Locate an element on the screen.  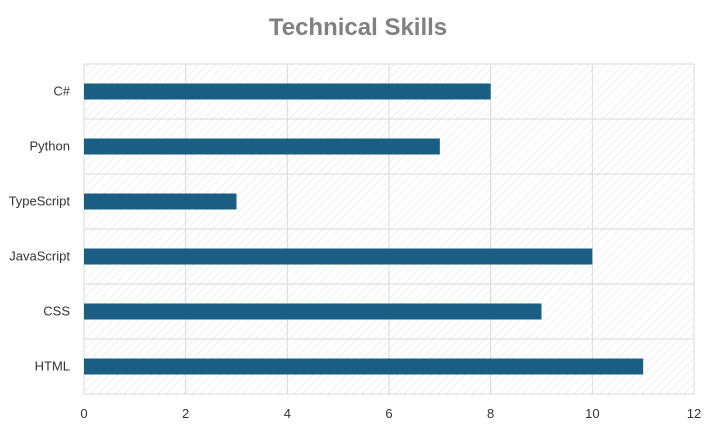
x-tick-label: 12 is located at coordinates (694, 413).